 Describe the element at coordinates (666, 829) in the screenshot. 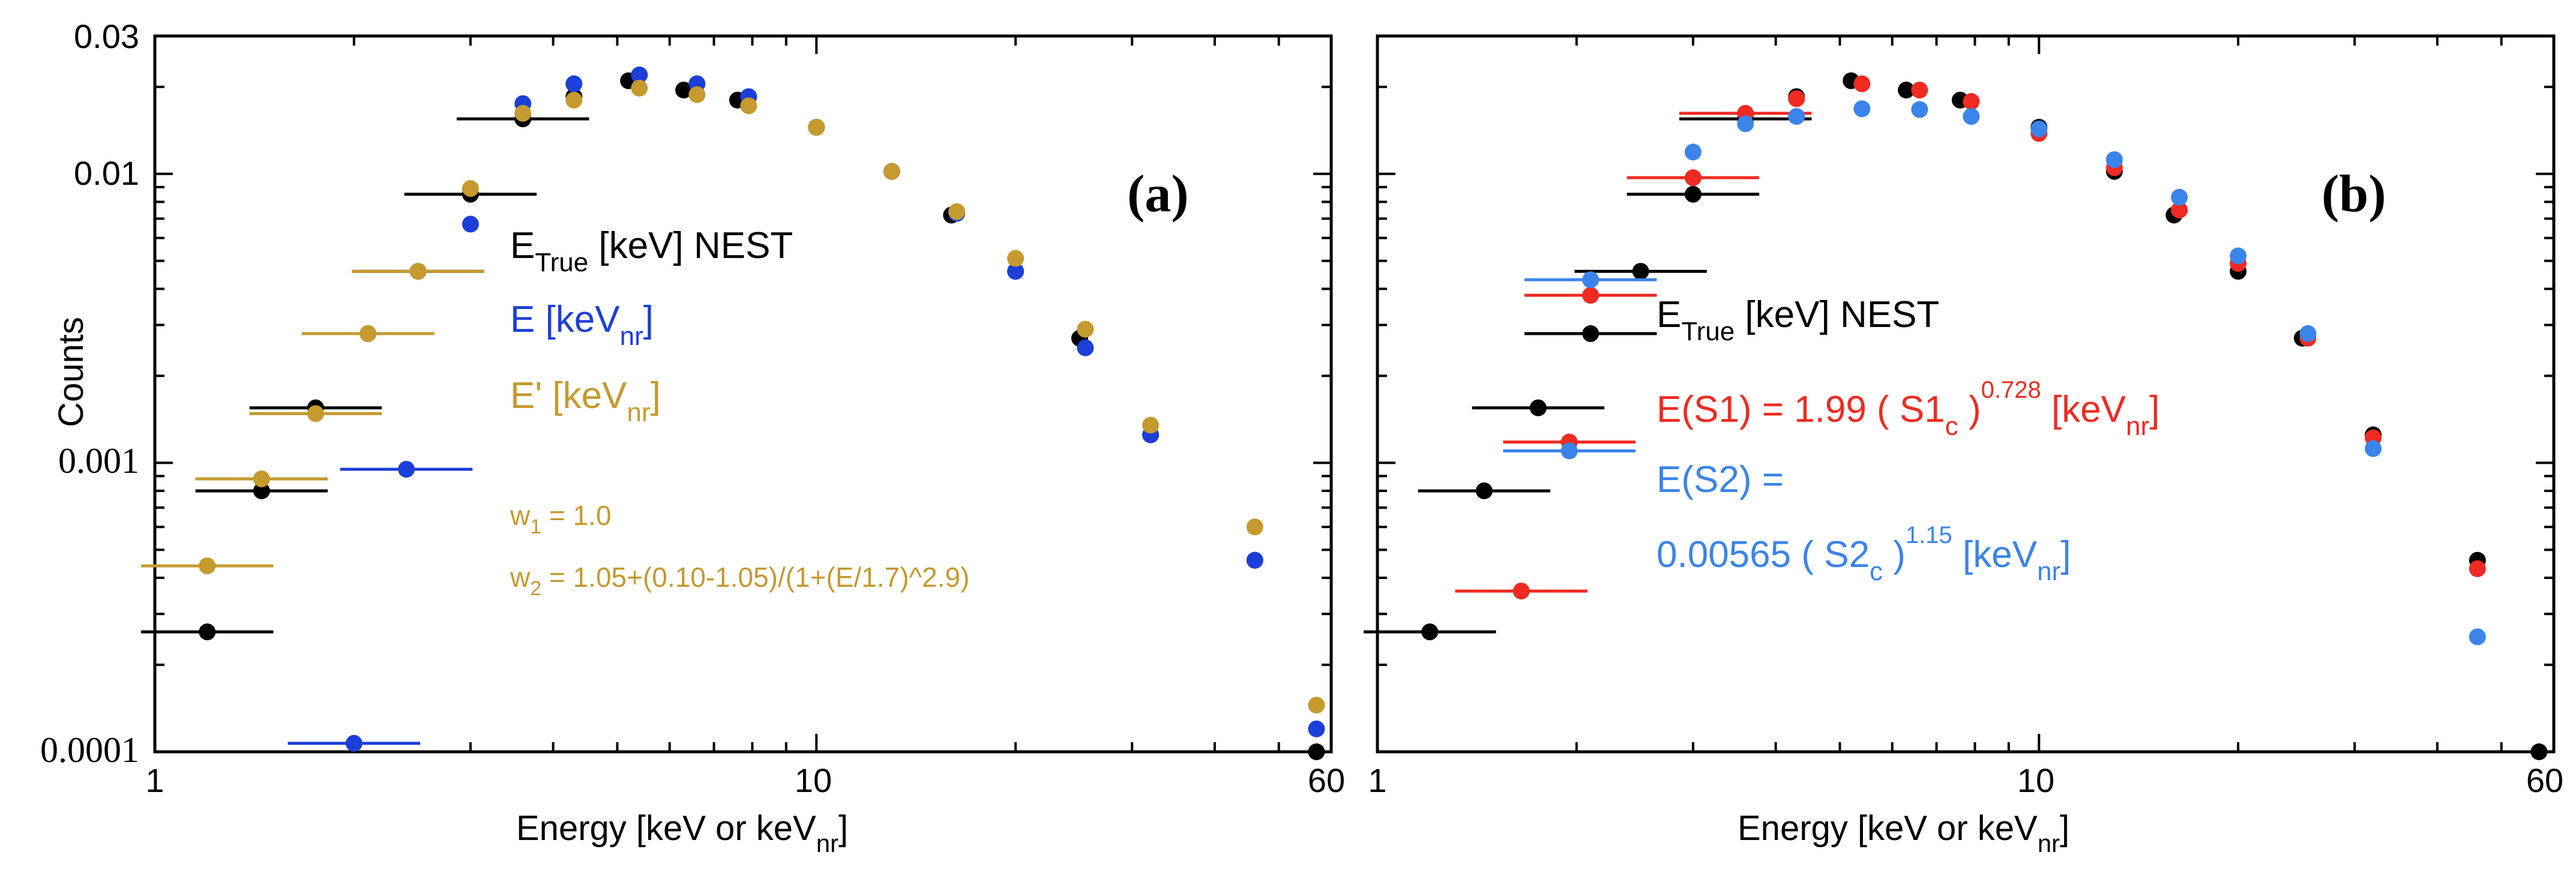

I see `x-axis-label-main: Energy [keV or keV` at that location.